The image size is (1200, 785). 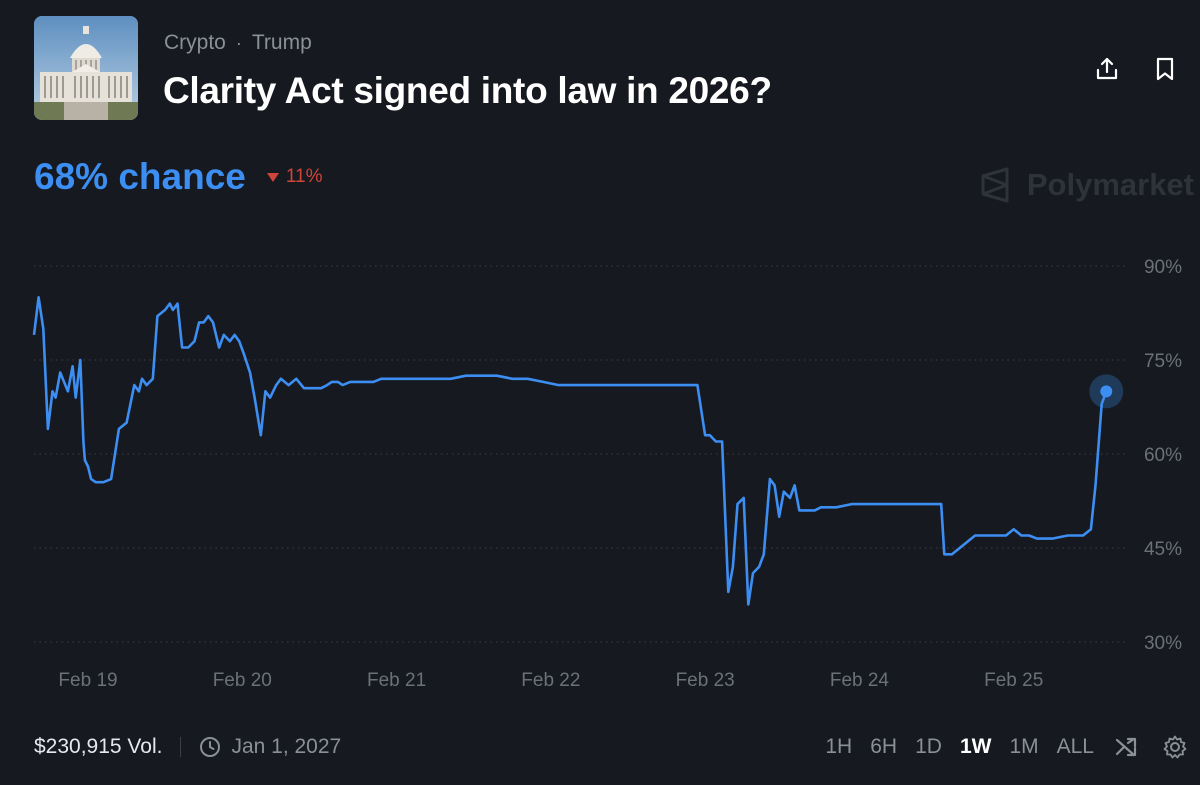 What do you see at coordinates (281, 42) in the screenshot?
I see `breadcrumb-item-trump: Trump` at bounding box center [281, 42].